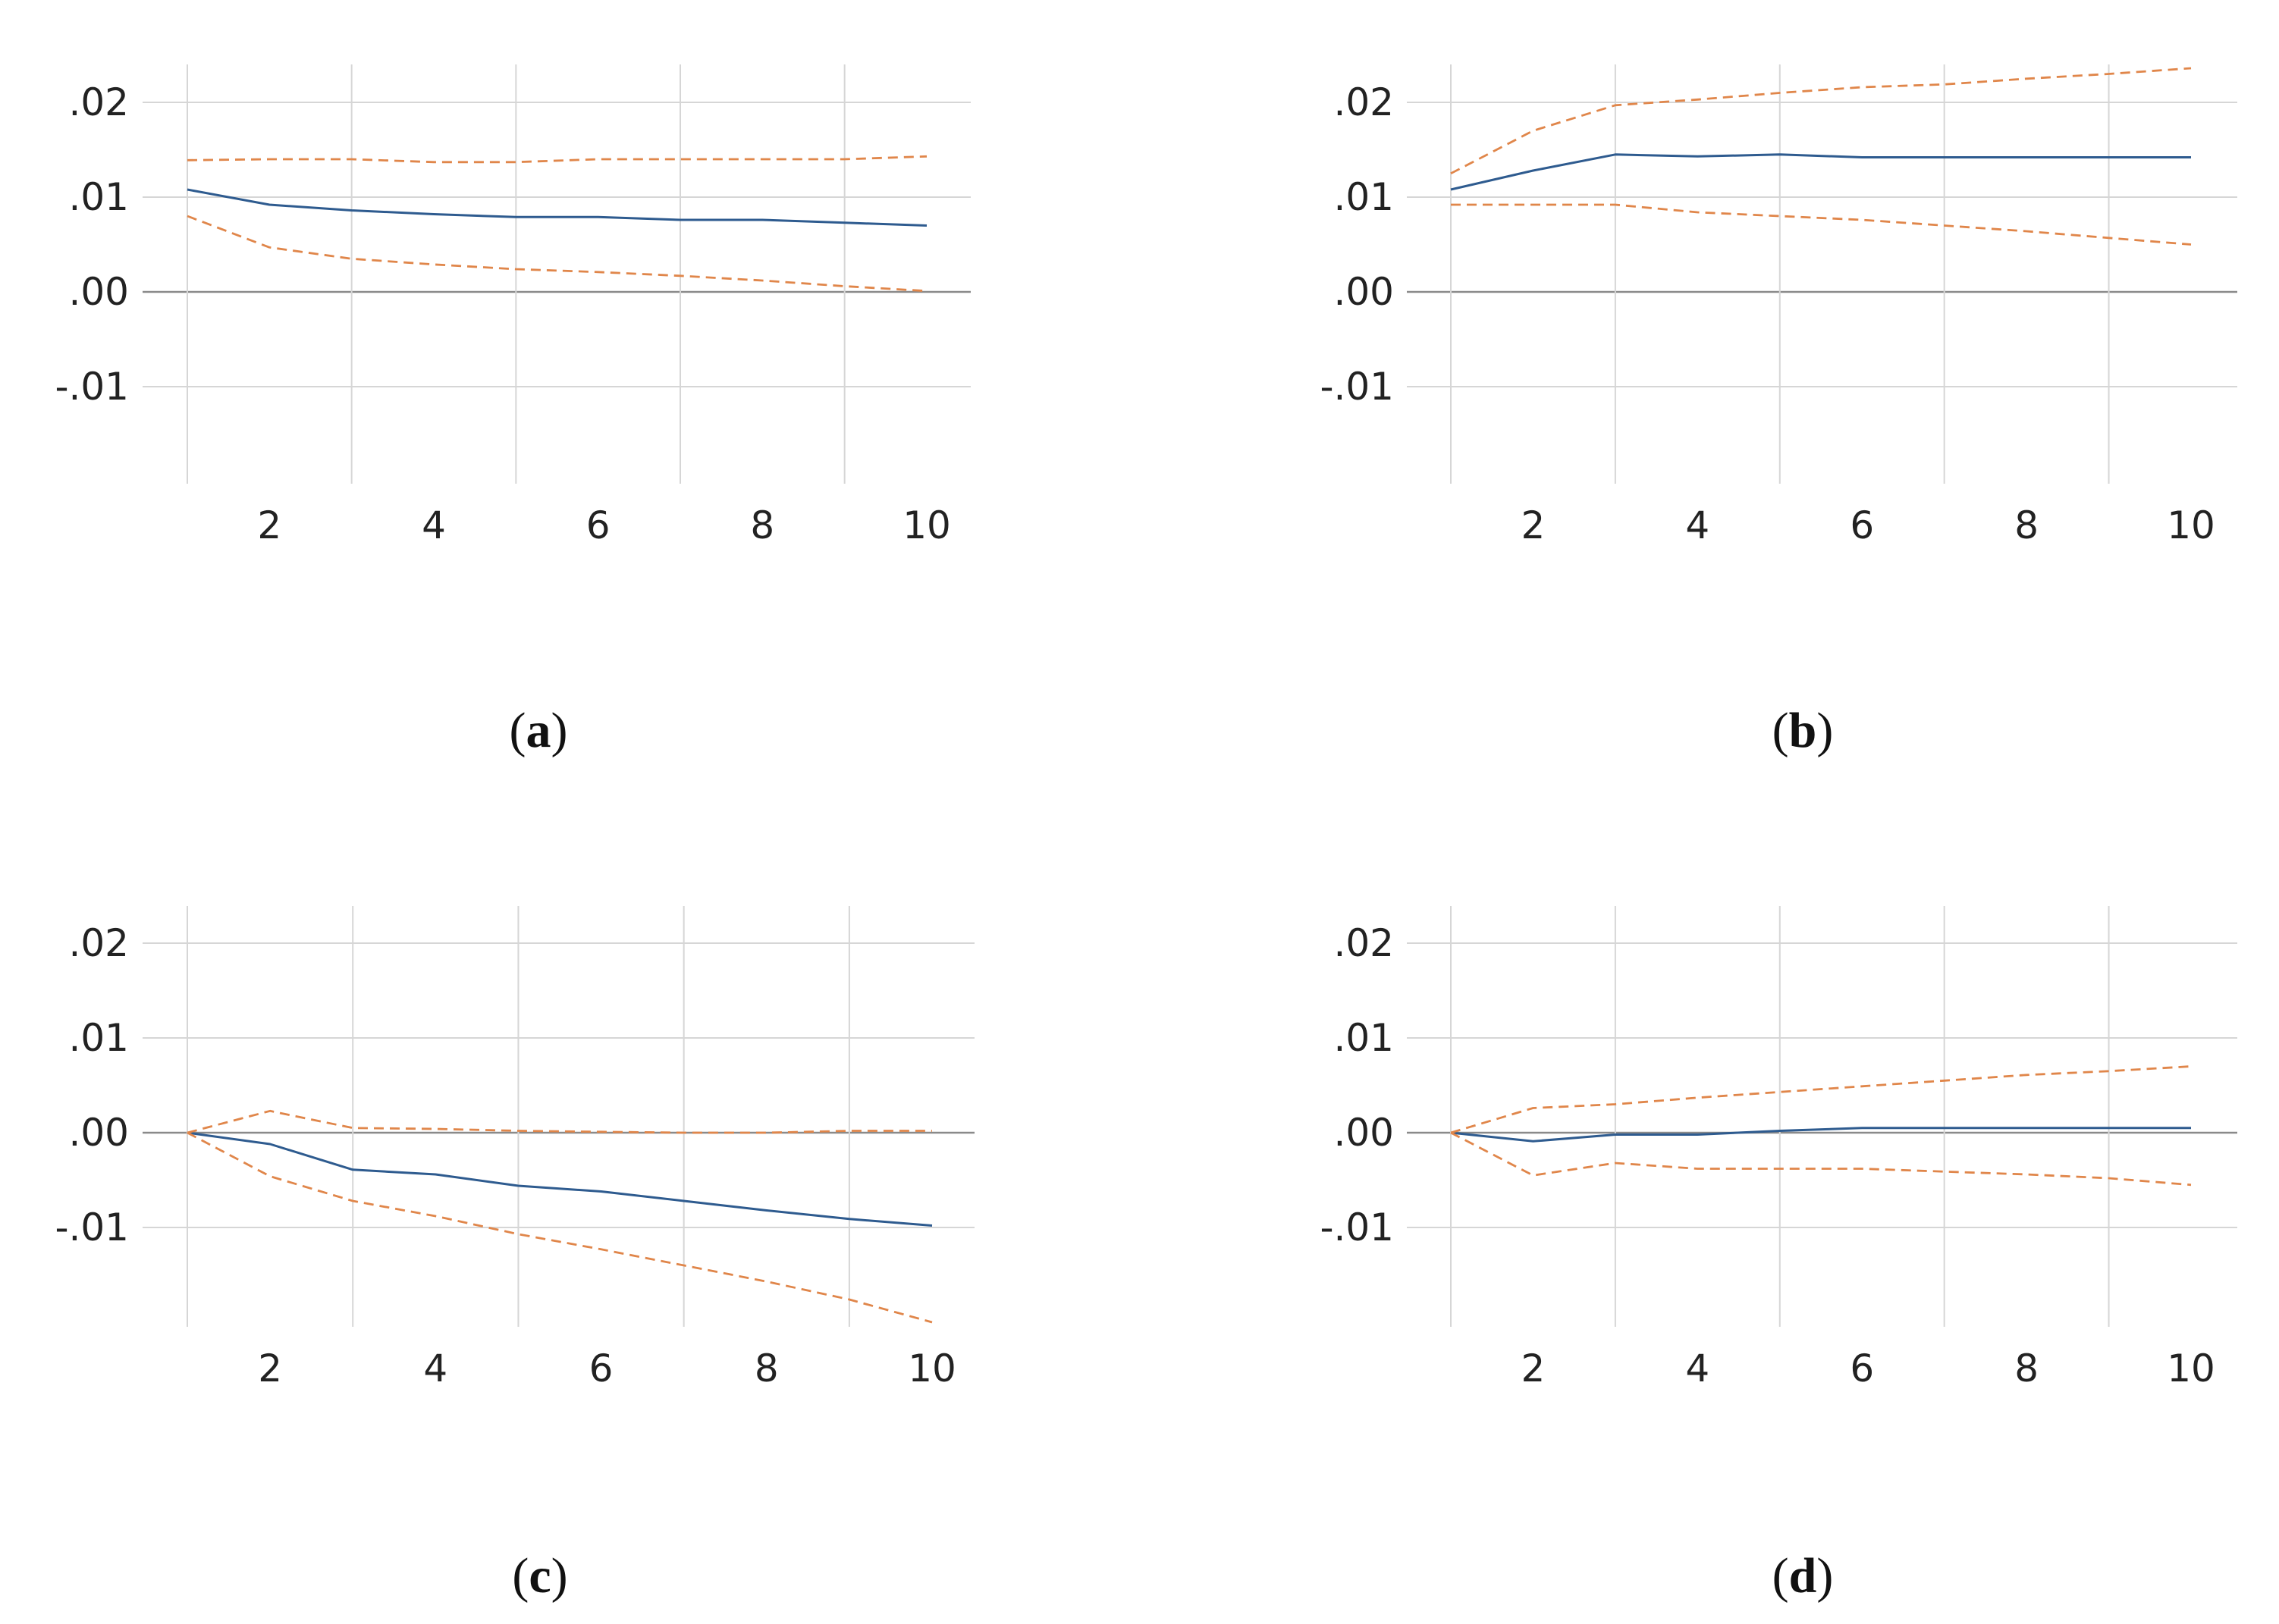 This screenshot has height=1624, width=2279. I want to click on caption-letter: d, so click(1803, 1576).